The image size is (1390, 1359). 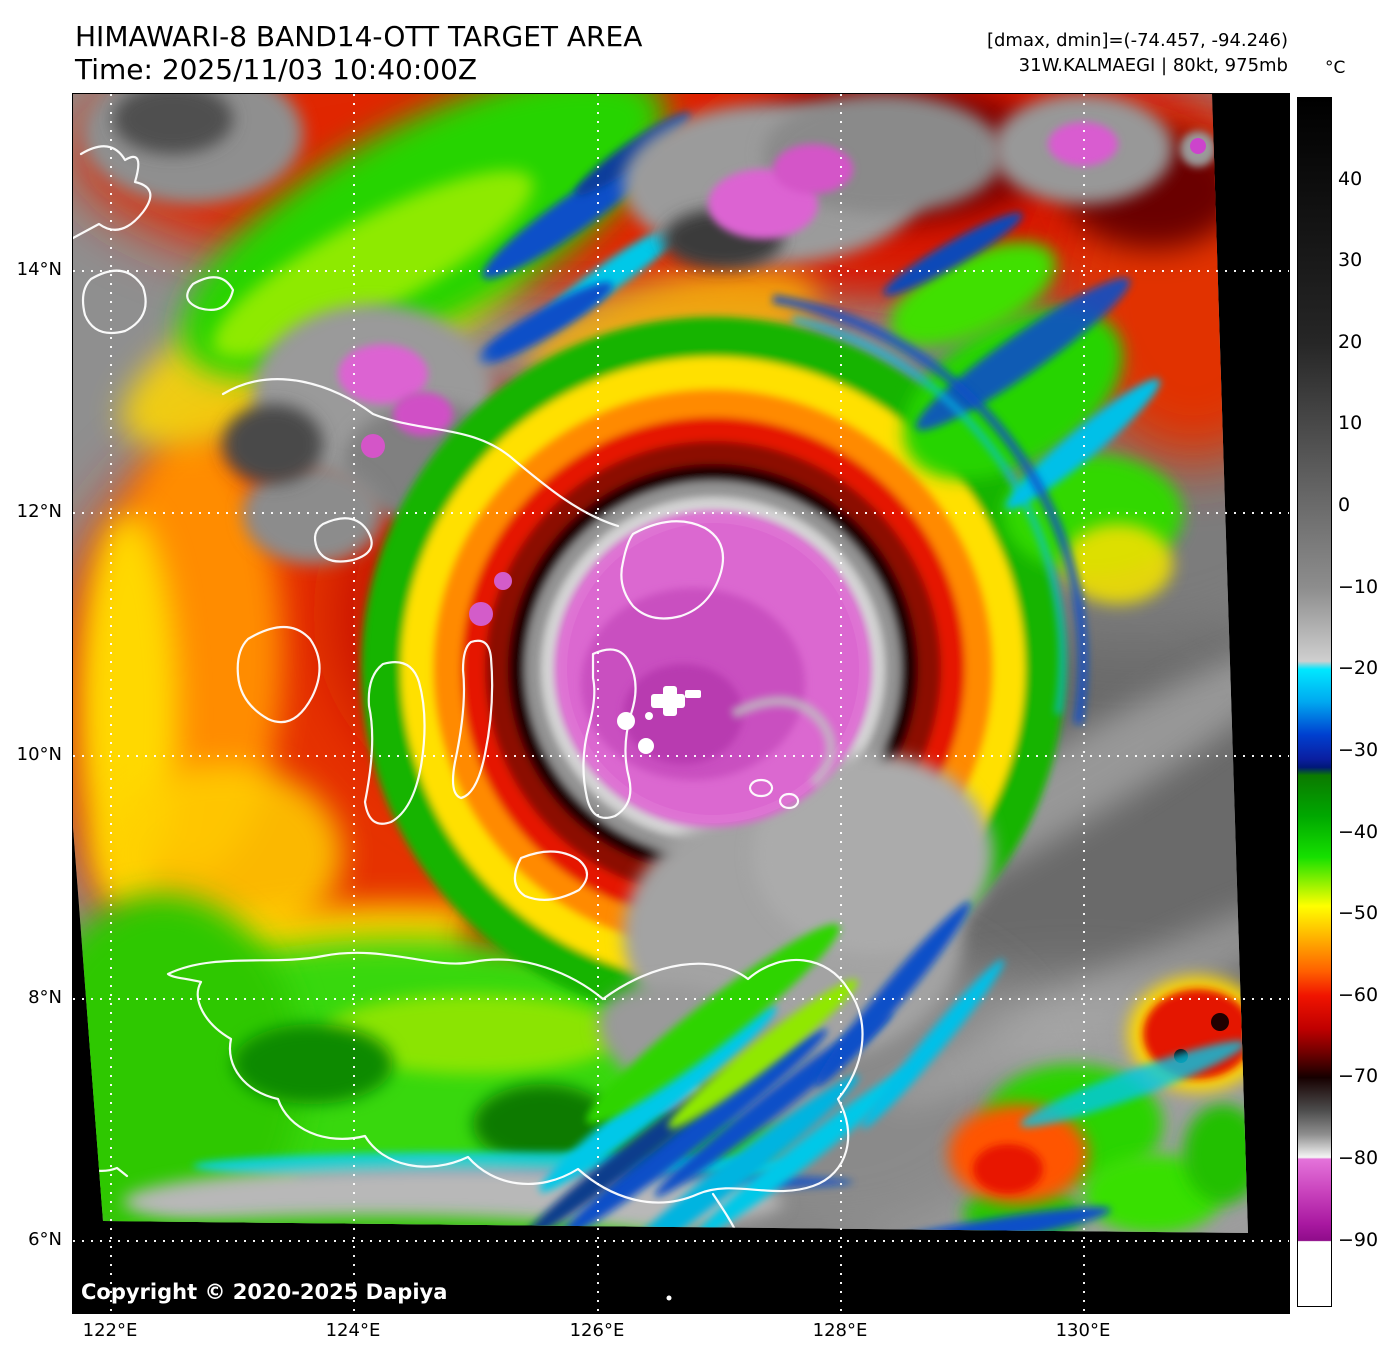 What do you see at coordinates (1358, 1158) in the screenshot?
I see `colorbar-tick-label: −80` at bounding box center [1358, 1158].